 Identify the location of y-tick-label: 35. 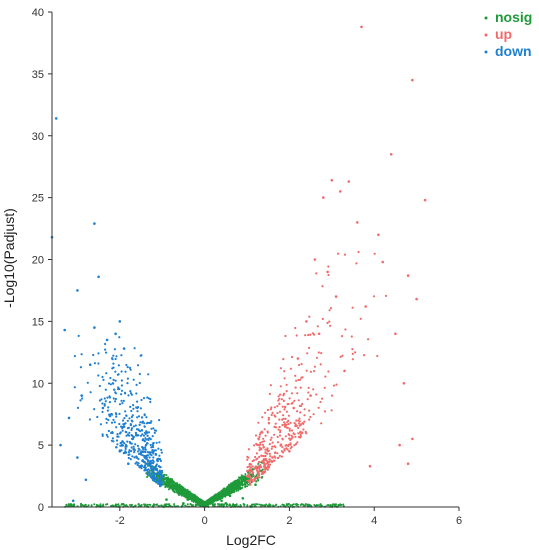
(38, 75).